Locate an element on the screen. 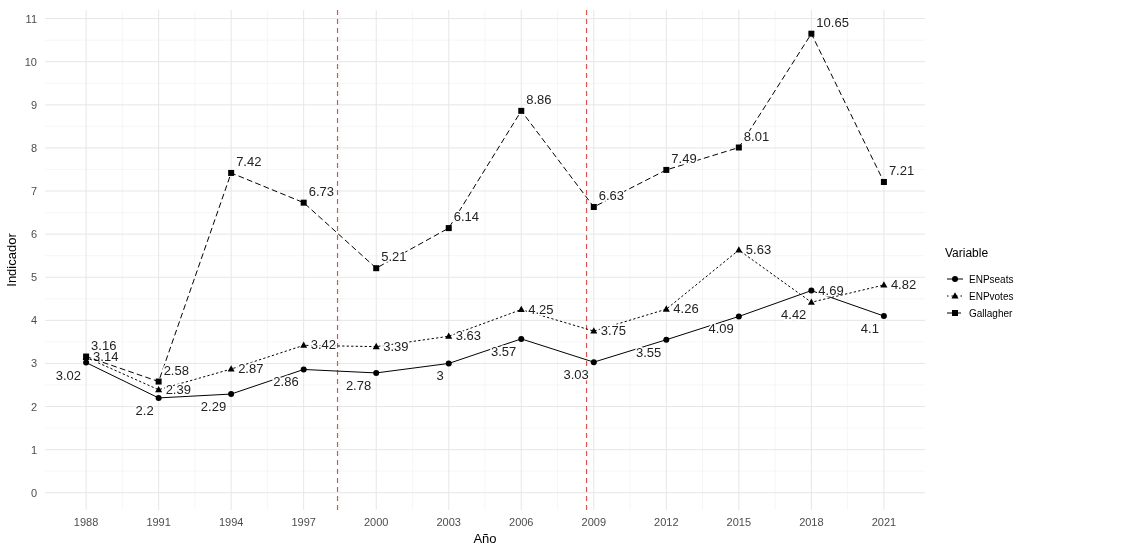 This screenshot has width=1138, height=548. x-tick-label: 1994 is located at coordinates (231, 522).